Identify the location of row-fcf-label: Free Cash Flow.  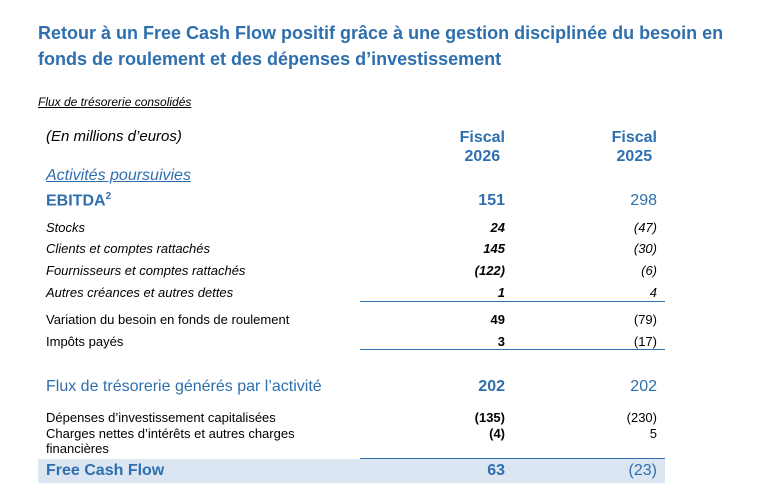
(105, 470).